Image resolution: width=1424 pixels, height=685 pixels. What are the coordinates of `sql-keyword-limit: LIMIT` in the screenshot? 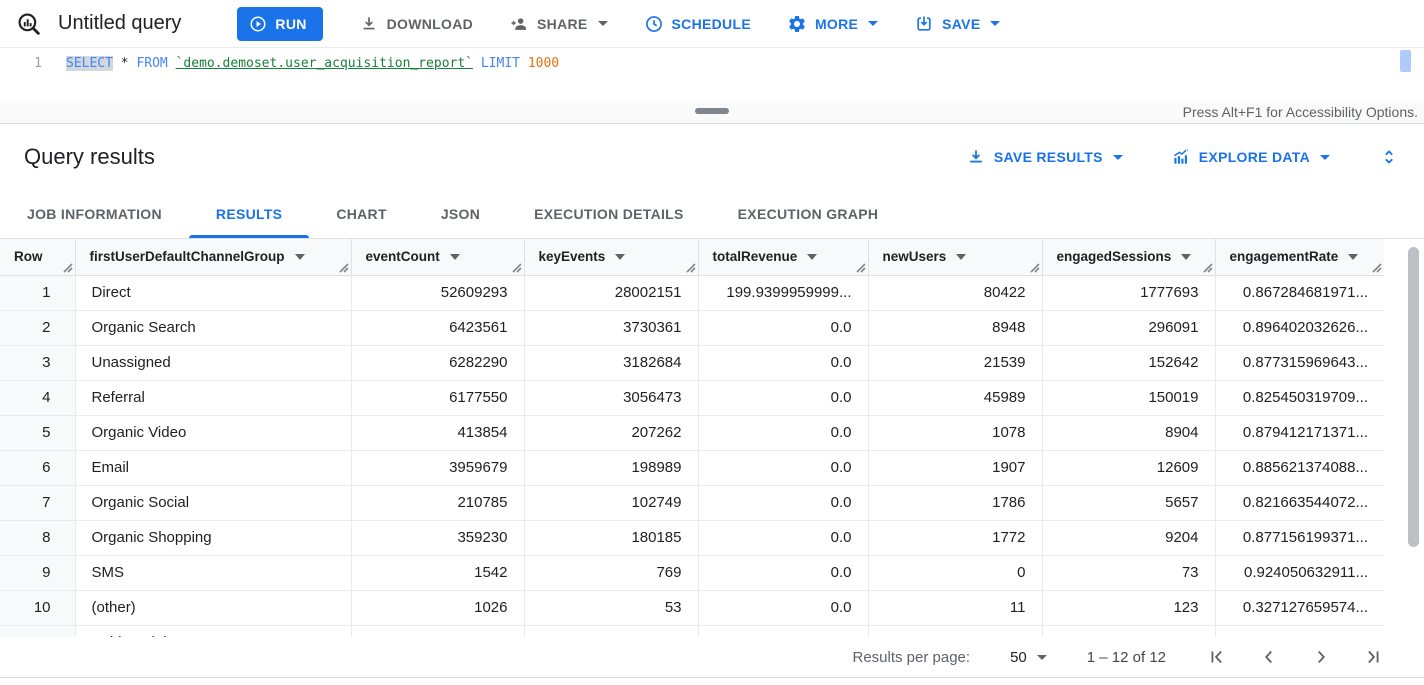 It's located at (500, 63).